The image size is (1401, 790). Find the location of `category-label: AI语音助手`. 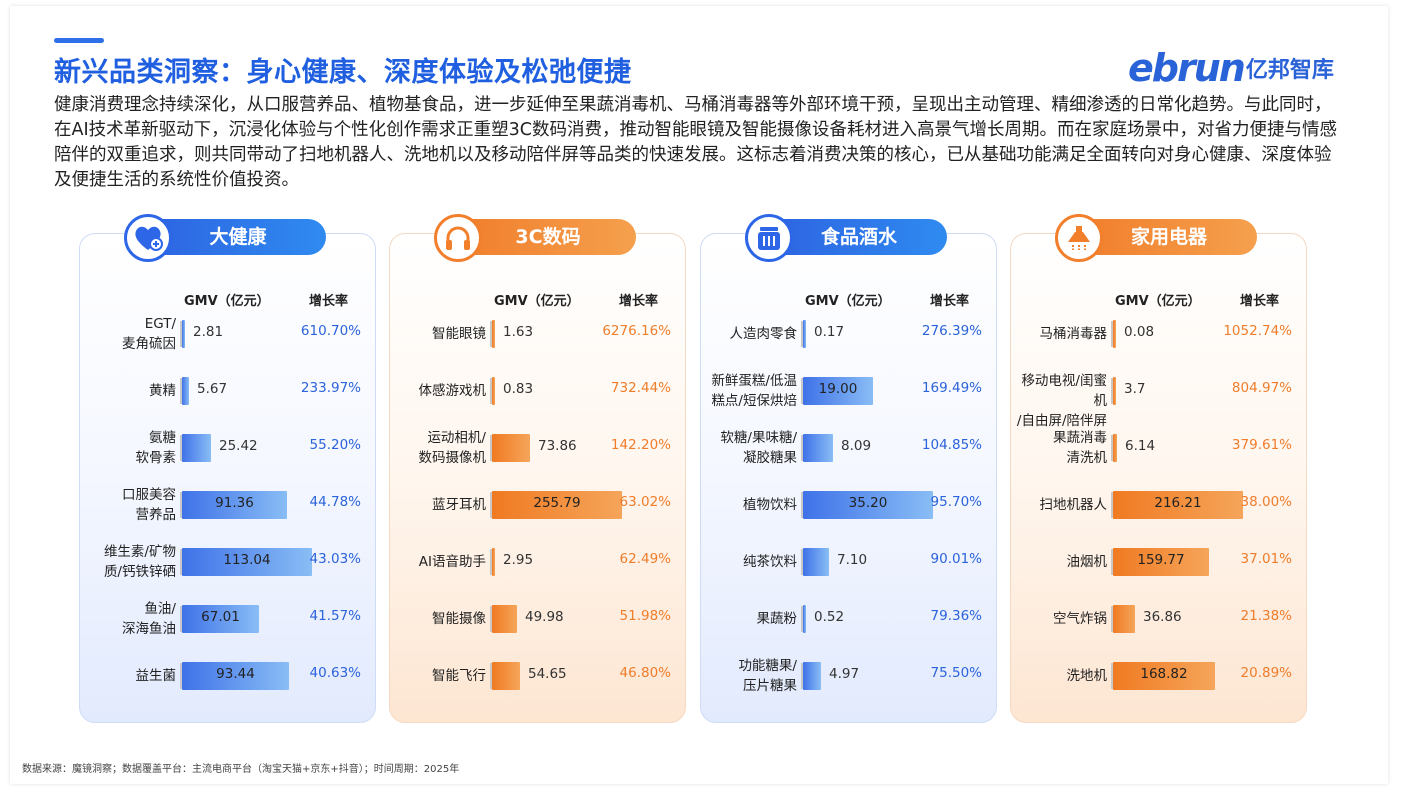

category-label: AI语音助手 is located at coordinates (452, 562).